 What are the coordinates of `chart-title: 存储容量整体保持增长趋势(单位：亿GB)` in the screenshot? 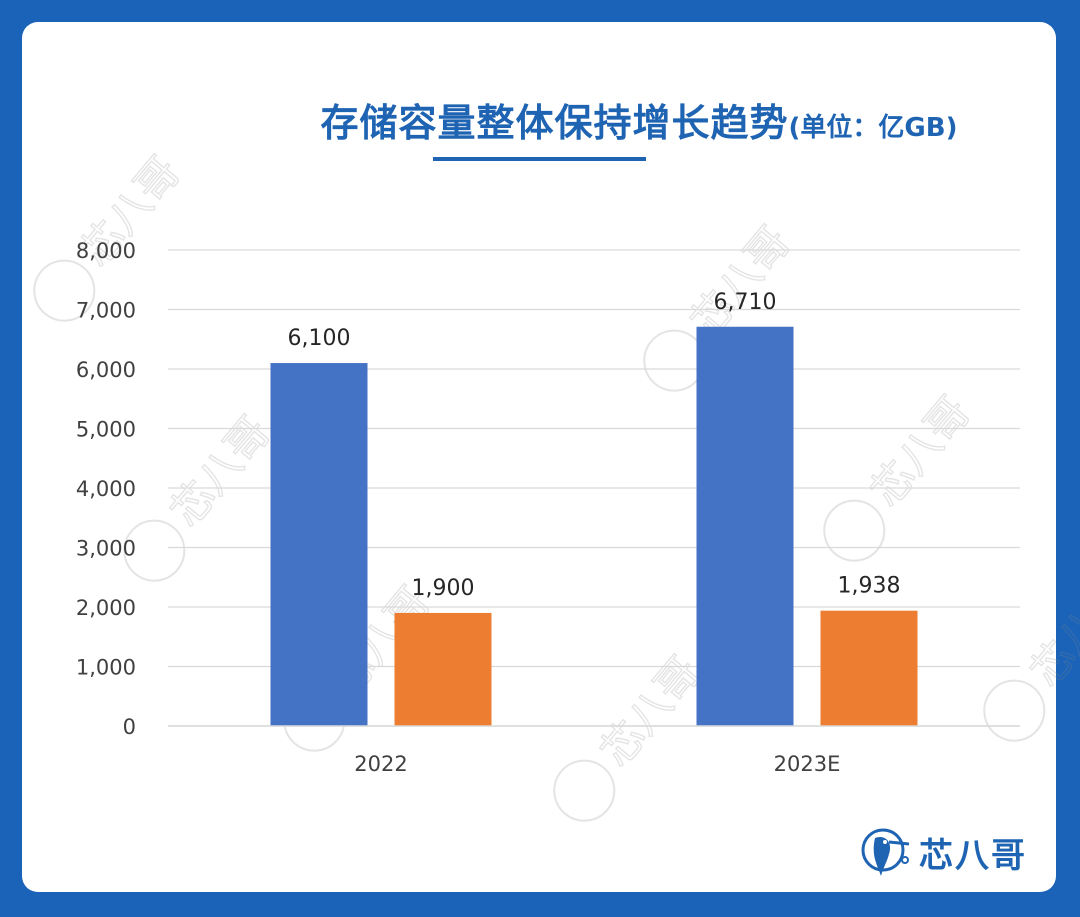 It's located at (539, 119).